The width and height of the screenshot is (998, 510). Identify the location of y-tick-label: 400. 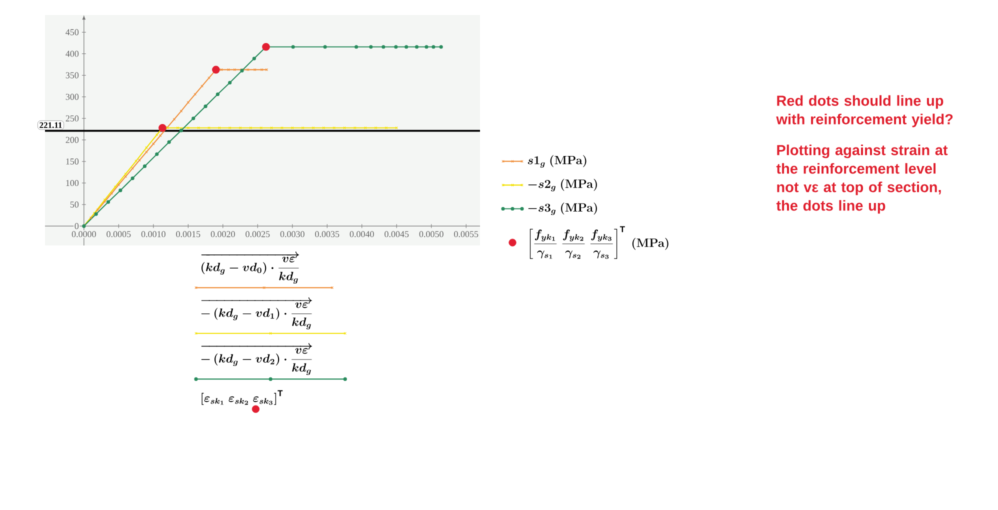
(72, 53).